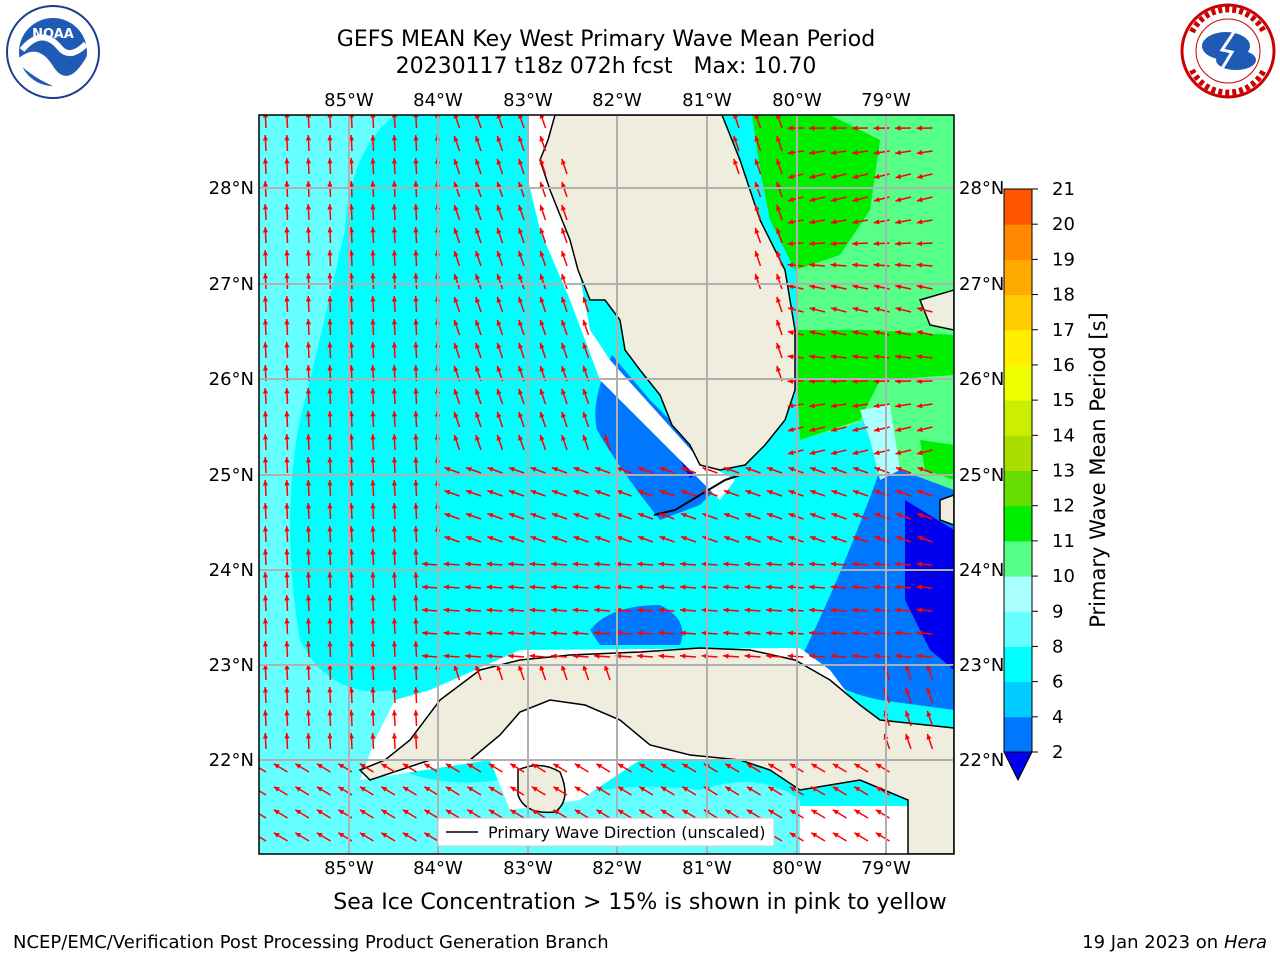 The width and height of the screenshot is (1280, 960). What do you see at coordinates (886, 100) in the screenshot?
I see `lon-label-top: 79°W` at bounding box center [886, 100].